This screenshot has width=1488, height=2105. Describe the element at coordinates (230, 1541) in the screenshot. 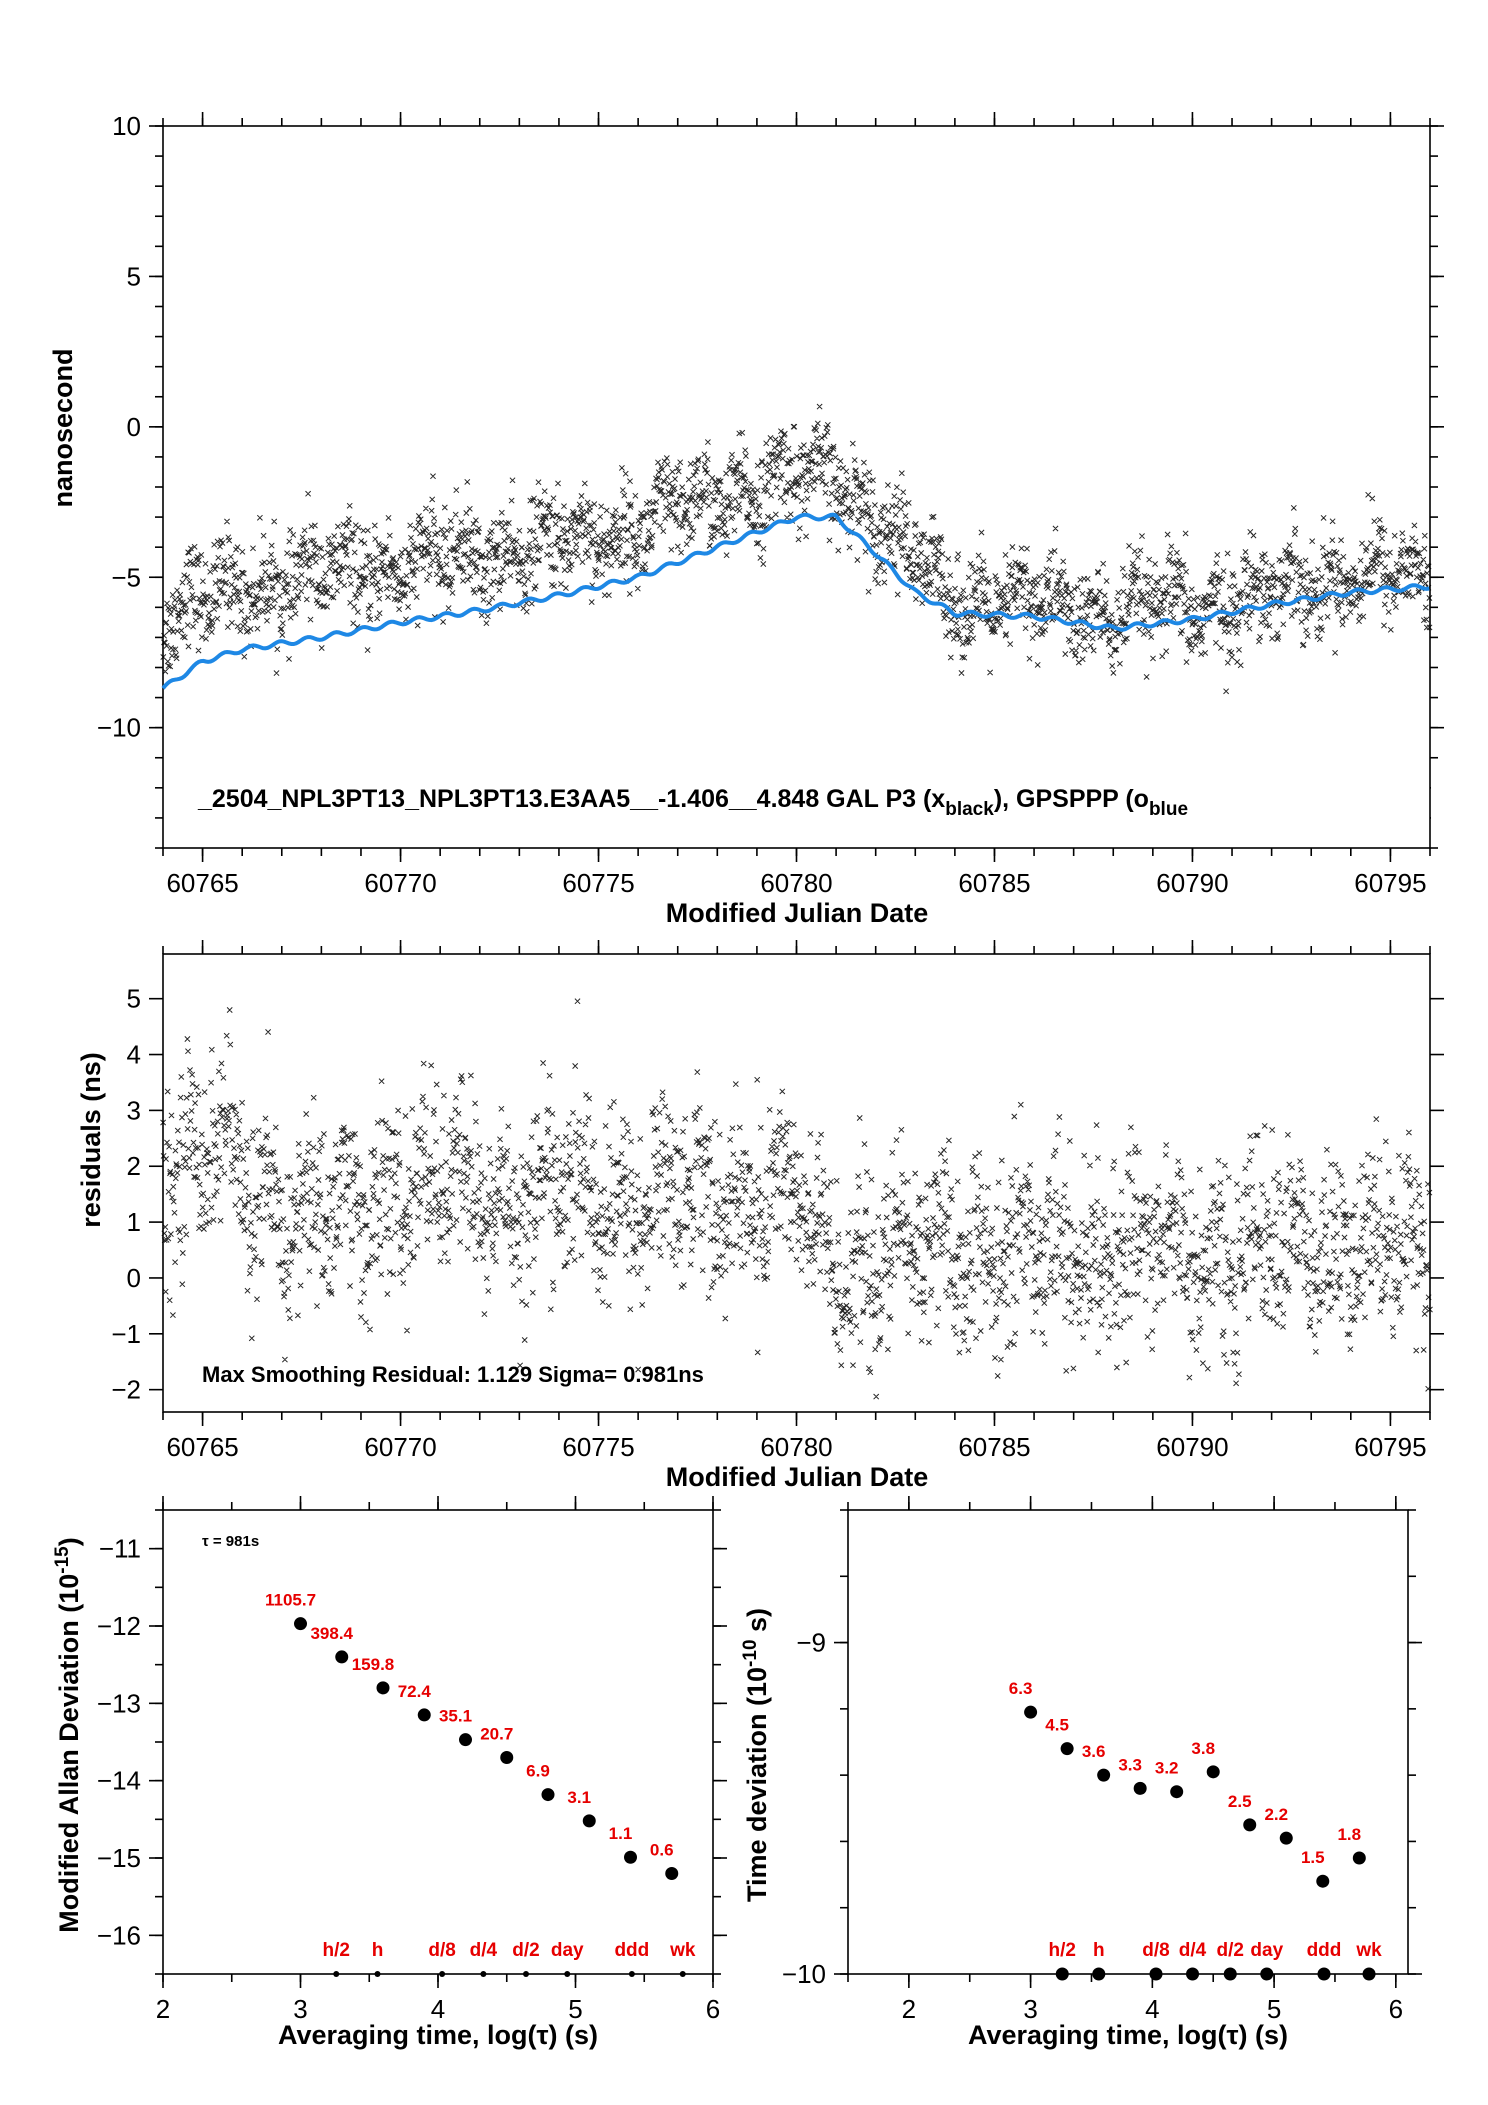

I see `tau-note: τ = 981s` at that location.